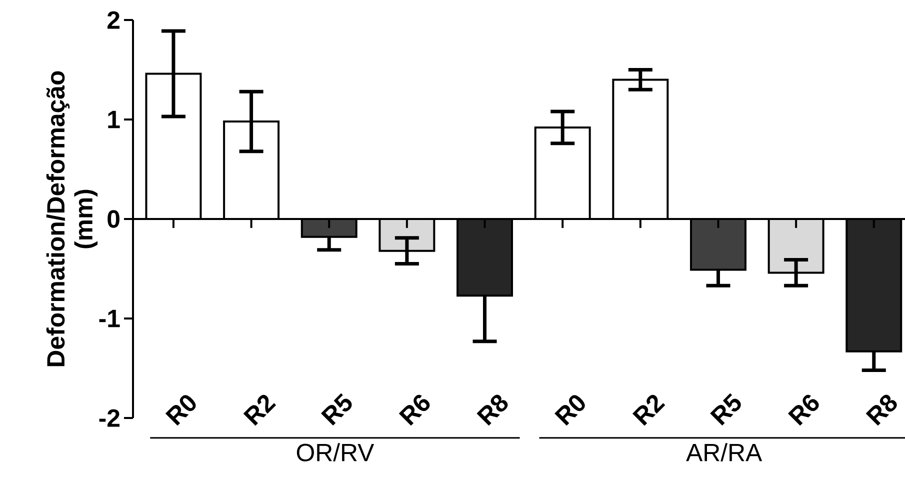  What do you see at coordinates (114, 119) in the screenshot?
I see `y-tick-label: 1` at bounding box center [114, 119].